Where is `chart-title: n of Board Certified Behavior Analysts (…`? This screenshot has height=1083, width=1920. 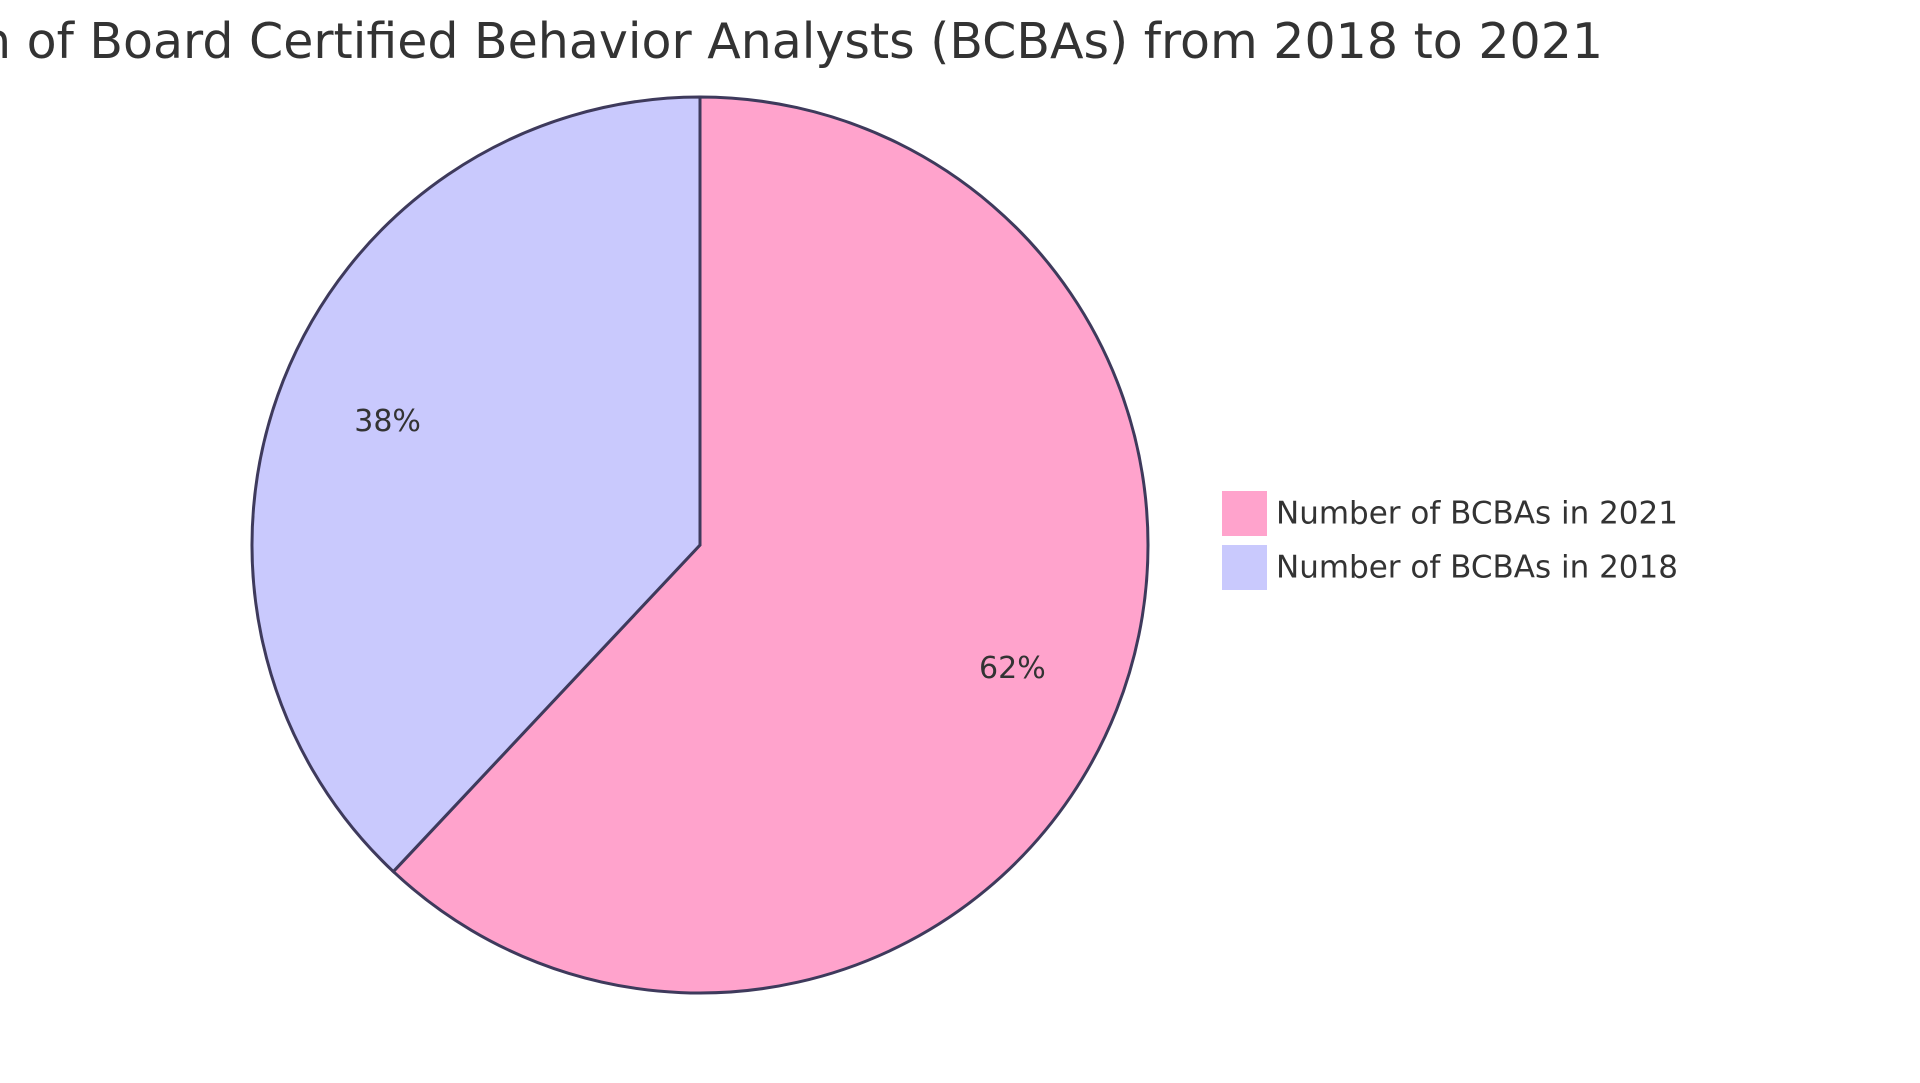 chart-title: n of Board Certified Behavior Analysts (… is located at coordinates (801, 41).